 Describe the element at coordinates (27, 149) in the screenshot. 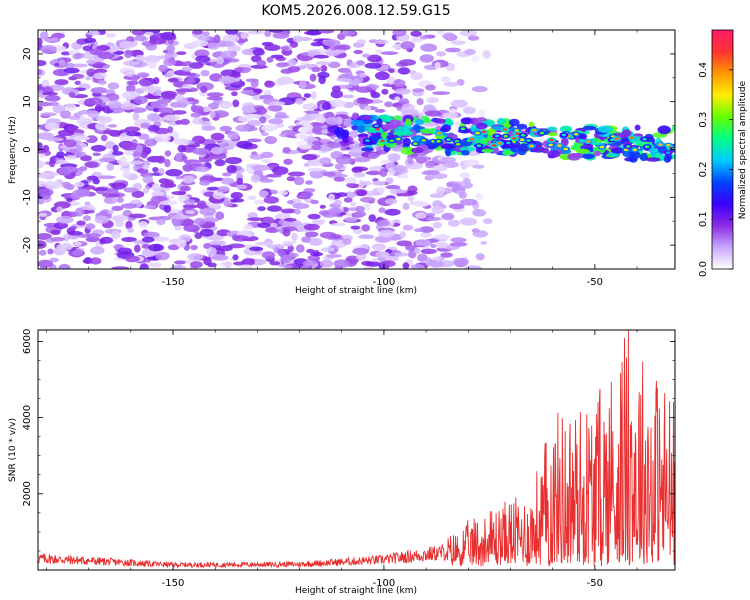

I see `y-tick-label: 0` at that location.